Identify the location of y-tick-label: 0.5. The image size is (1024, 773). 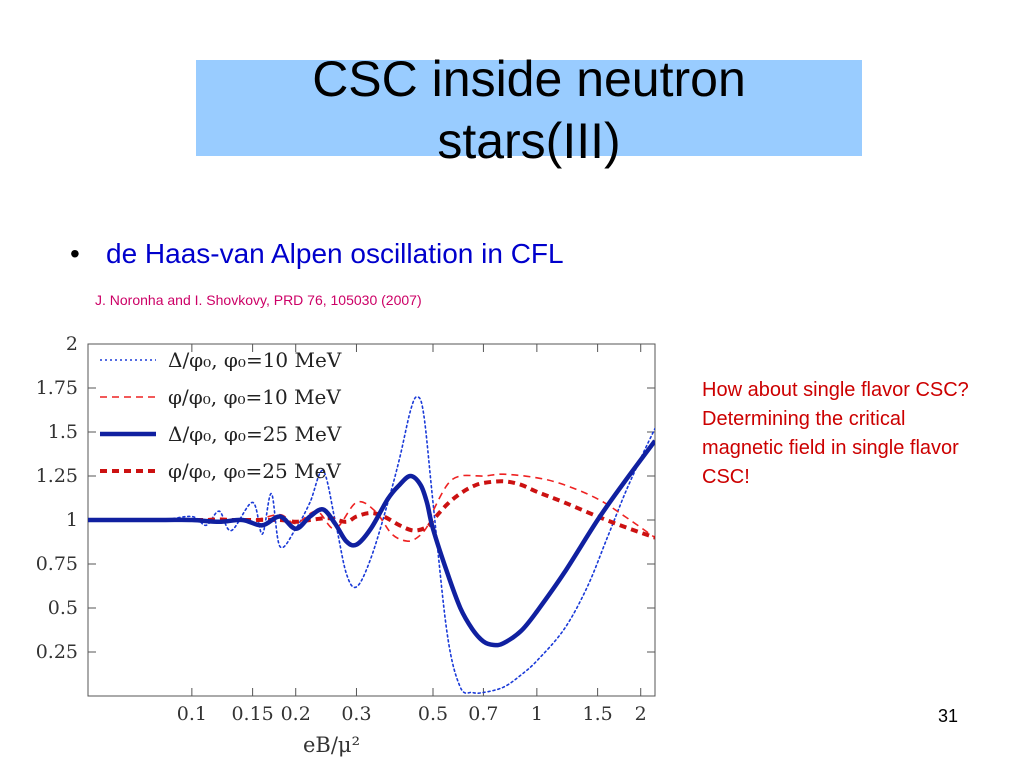
(63, 608).